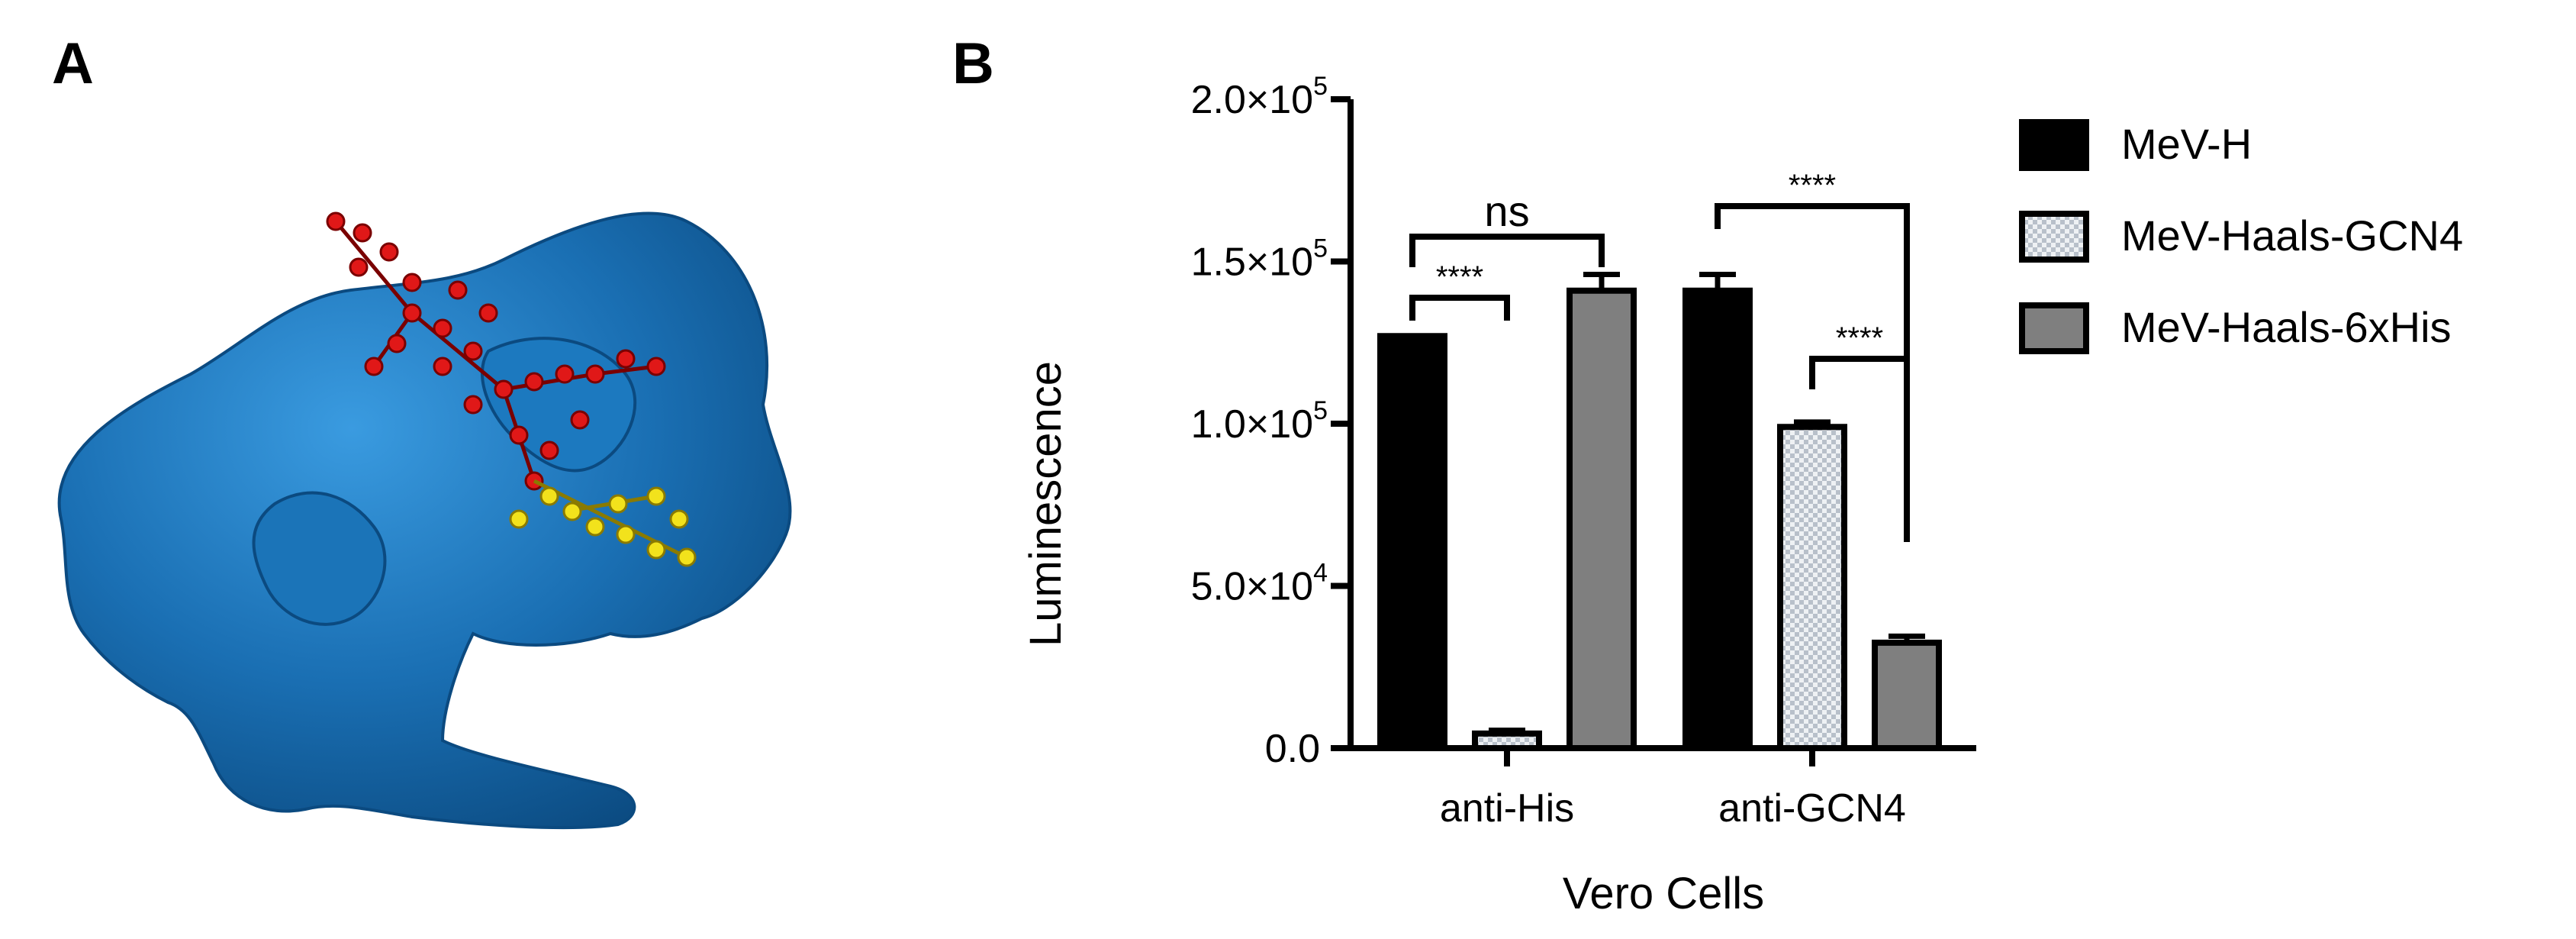 Image resolution: width=2576 pixels, height=939 pixels. What do you see at coordinates (1259, 97) in the screenshot?
I see `y-tick-label: 2.0×10⁵` at bounding box center [1259, 97].